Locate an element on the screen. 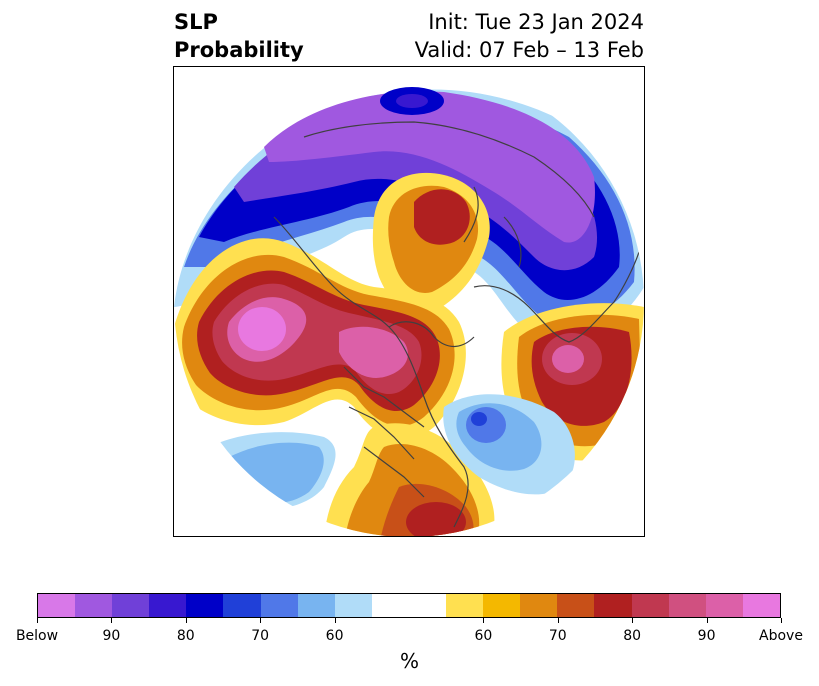 The width and height of the screenshot is (819, 686). alaska-high-region is located at coordinates (320, 339).